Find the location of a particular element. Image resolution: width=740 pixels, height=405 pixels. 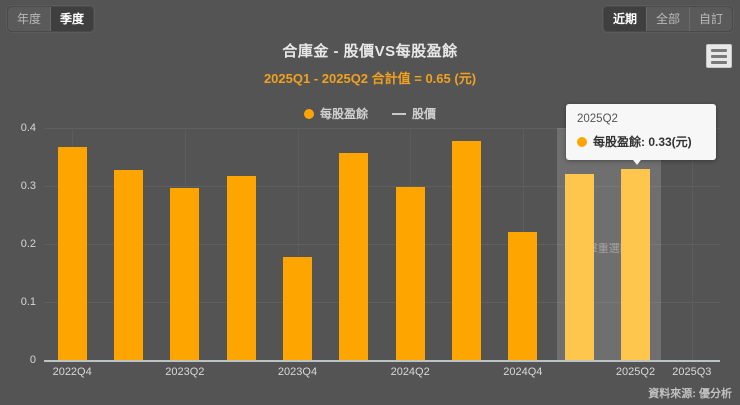

bar-2025Q1 is located at coordinates (579, 267).